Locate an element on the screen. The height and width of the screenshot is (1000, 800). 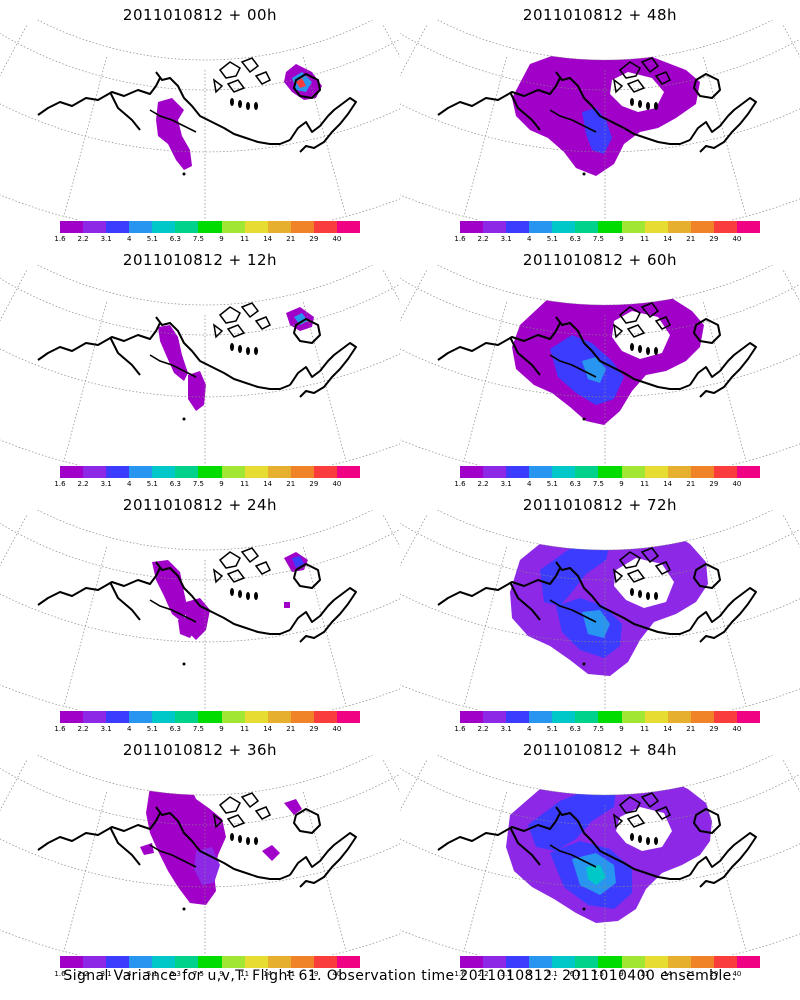
colorbar is located at coordinates (210, 227).